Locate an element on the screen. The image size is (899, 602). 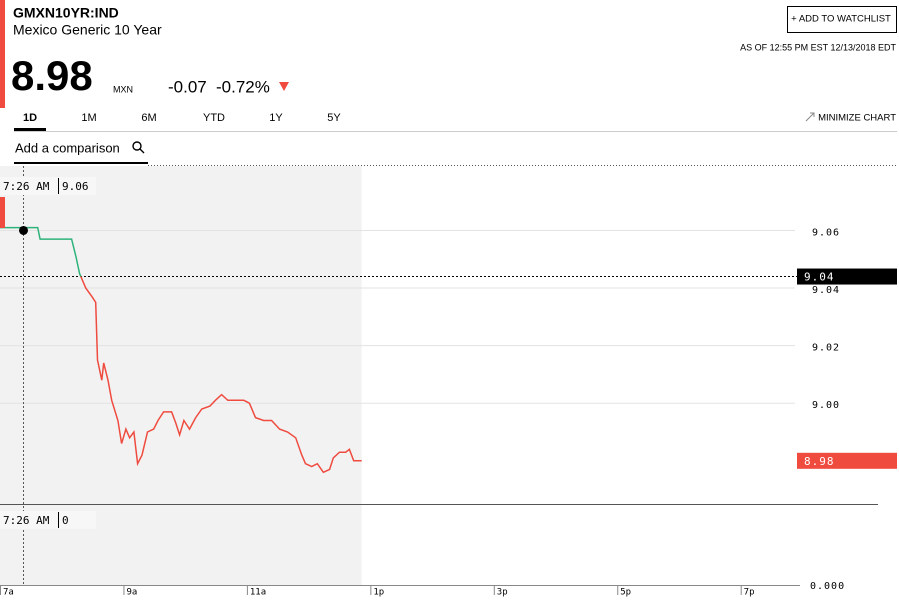
hover-value: 9.06 is located at coordinates (75, 186).